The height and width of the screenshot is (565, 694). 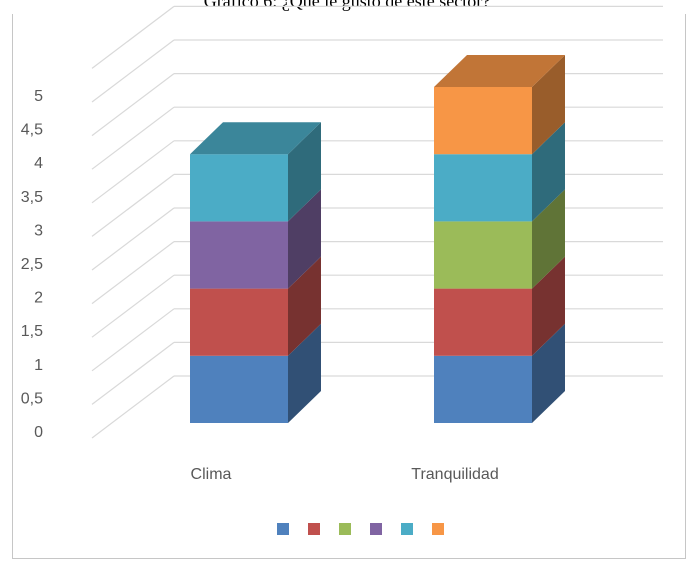 What do you see at coordinates (454, 474) in the screenshot?
I see `x-category-label: Tranquilidad` at bounding box center [454, 474].